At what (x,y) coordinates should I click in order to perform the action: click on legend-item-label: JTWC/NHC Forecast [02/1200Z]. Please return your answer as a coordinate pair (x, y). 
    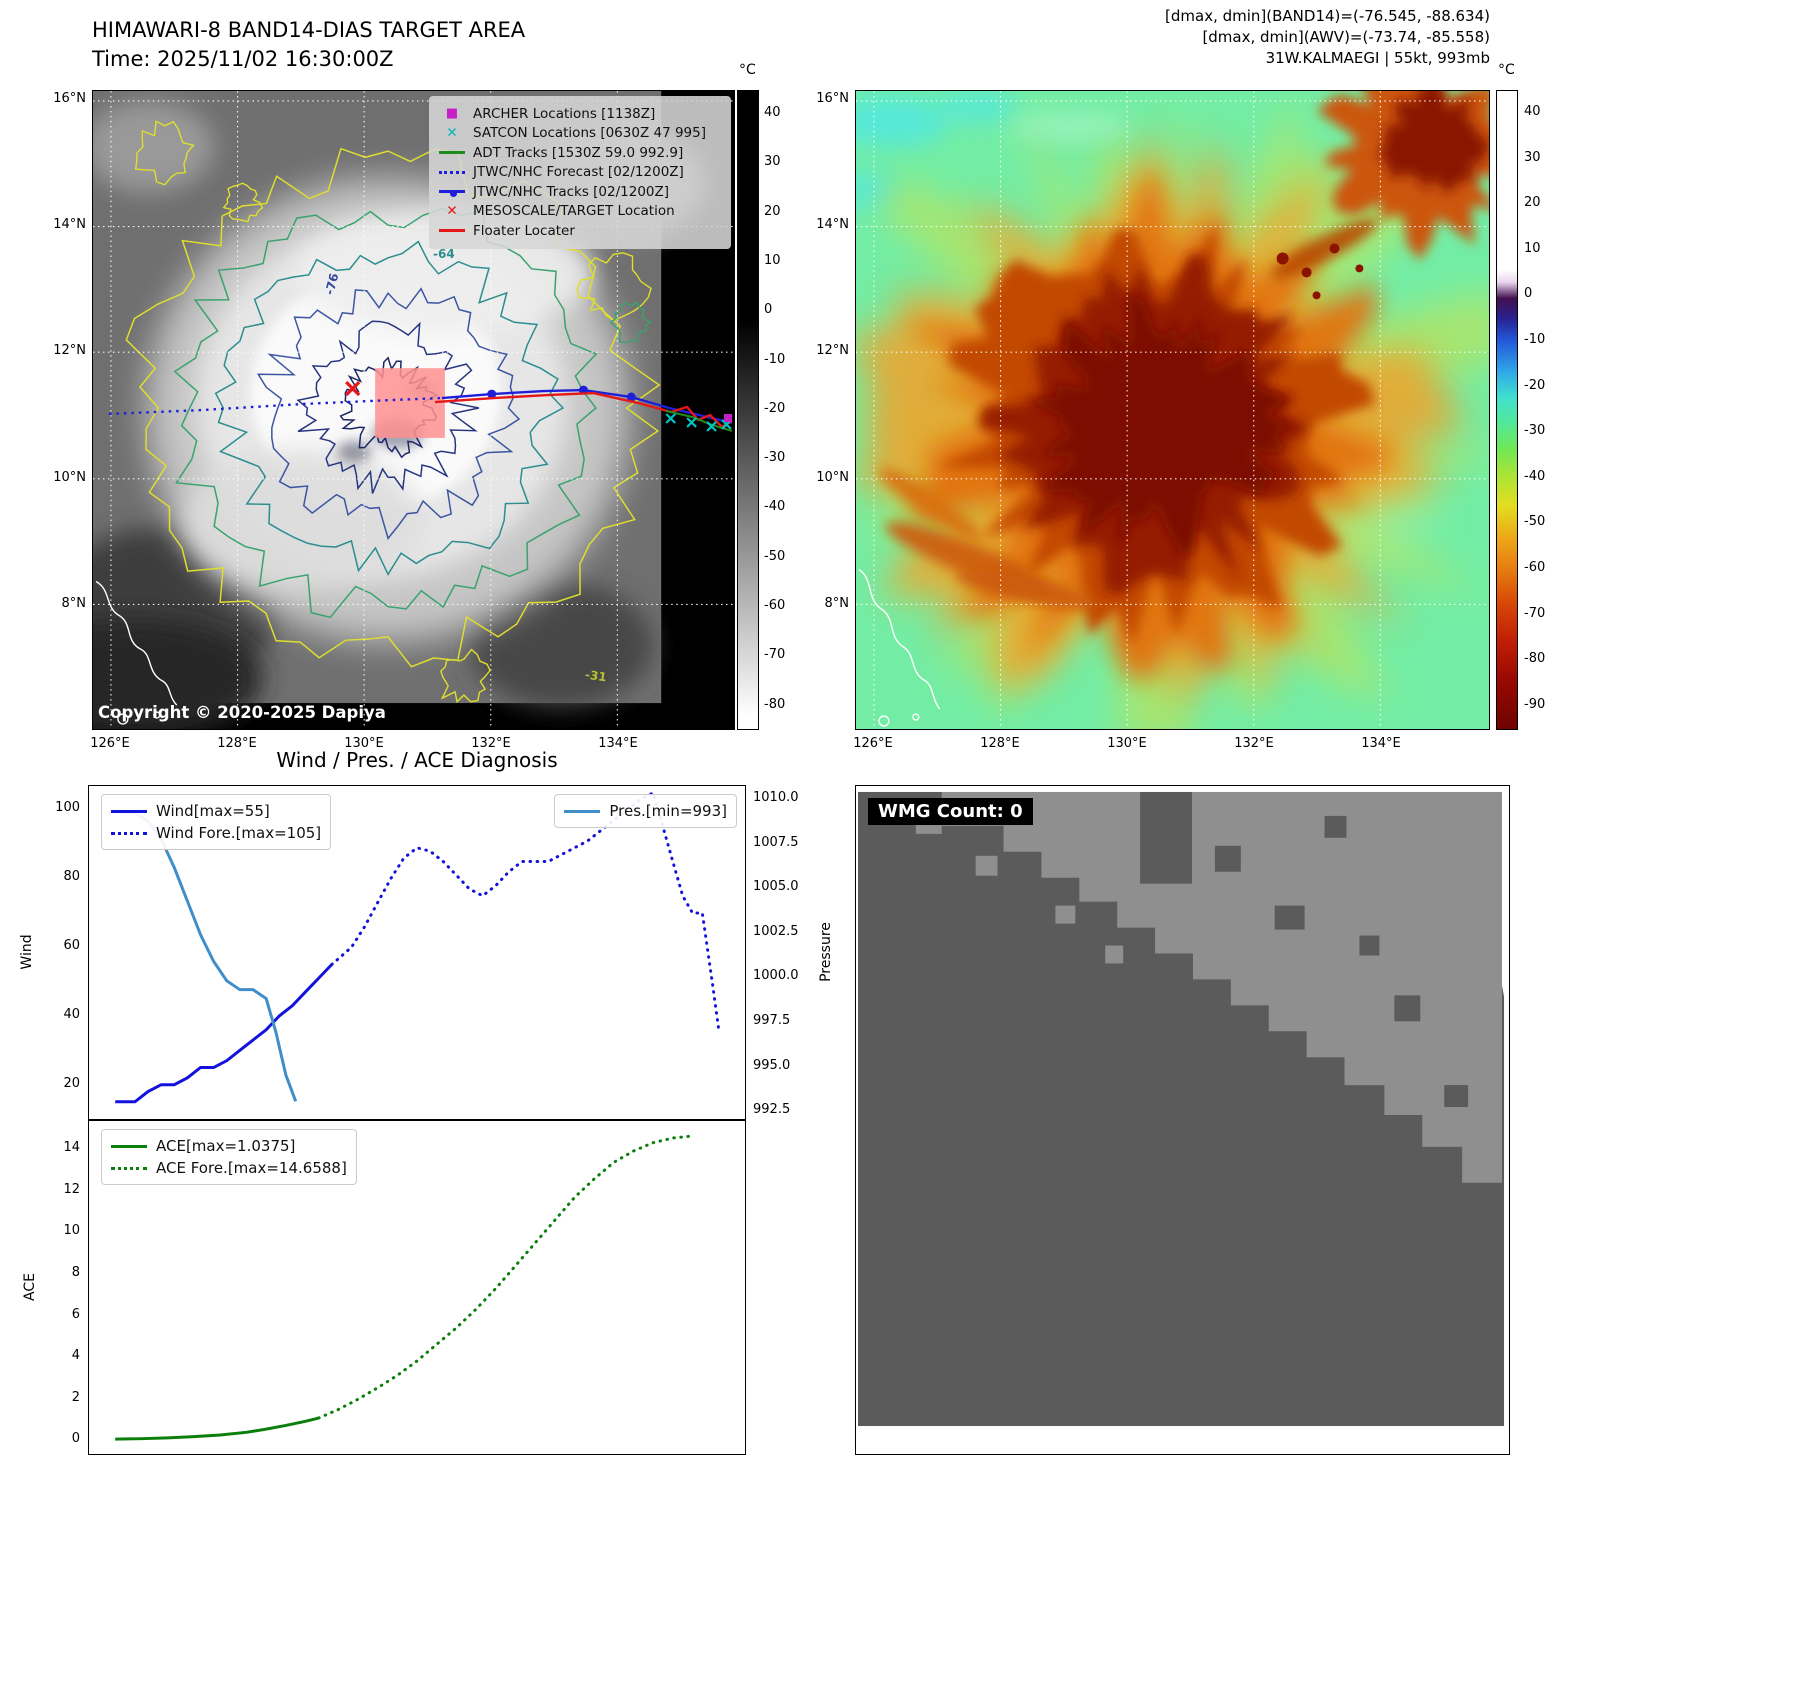
    Looking at the image, I should click on (578, 172).